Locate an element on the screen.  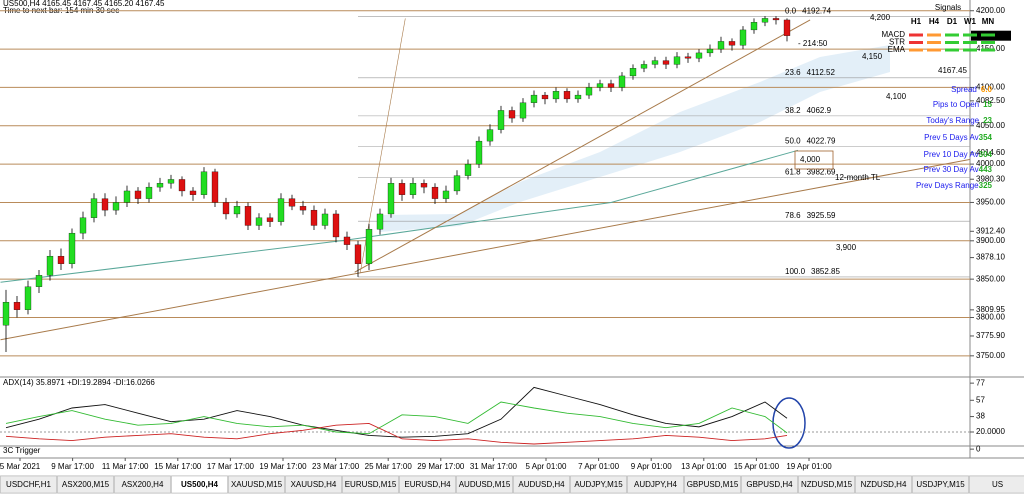
x-tick-label: 29 Mar 17:00 is located at coordinates (441, 466).